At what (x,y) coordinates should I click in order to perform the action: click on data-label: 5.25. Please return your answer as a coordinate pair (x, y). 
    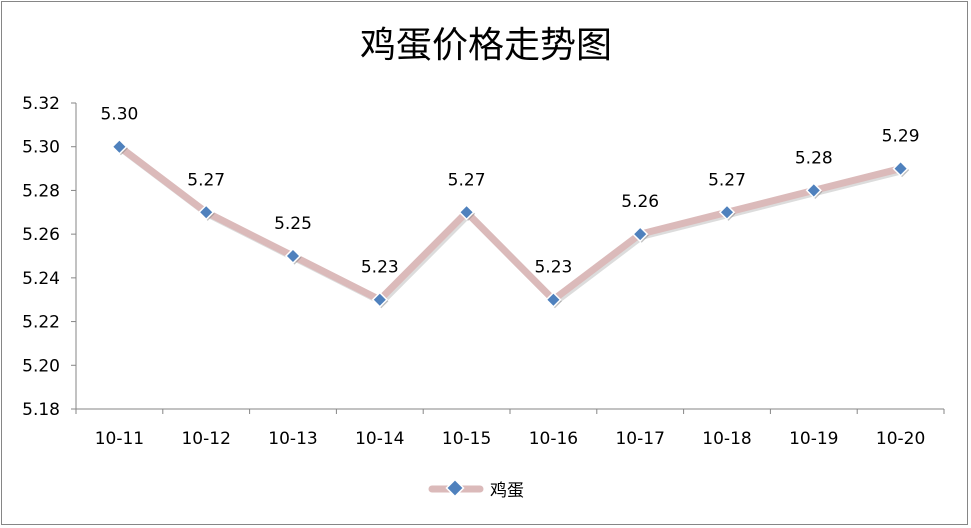
    Looking at the image, I should click on (293, 224).